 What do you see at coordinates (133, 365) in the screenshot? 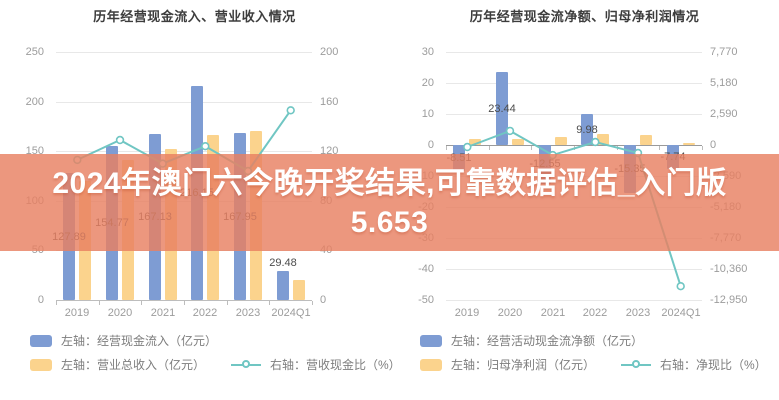
I see `legend-label: 左轴：营业总收入（亿元）` at bounding box center [133, 365].